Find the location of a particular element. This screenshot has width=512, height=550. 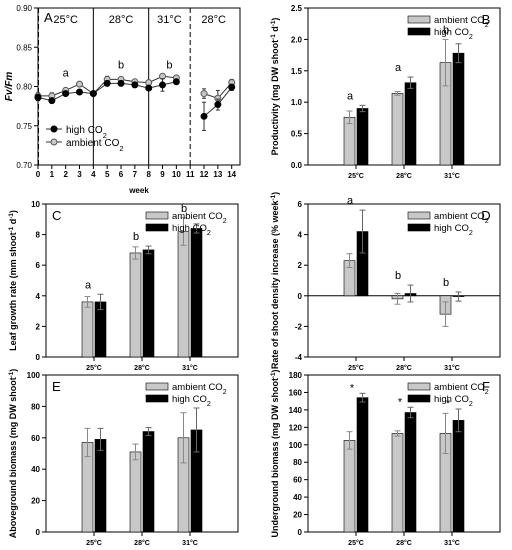

y-tick-label: 0.70 is located at coordinates (24, 165).